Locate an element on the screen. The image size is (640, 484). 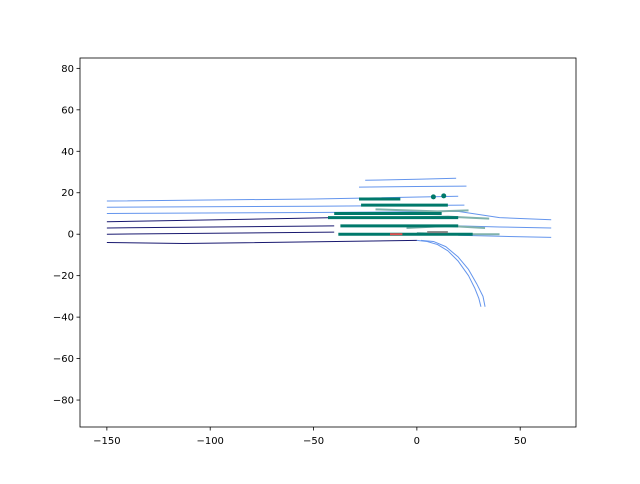
y-tick-label: −20 is located at coordinates (63, 276).